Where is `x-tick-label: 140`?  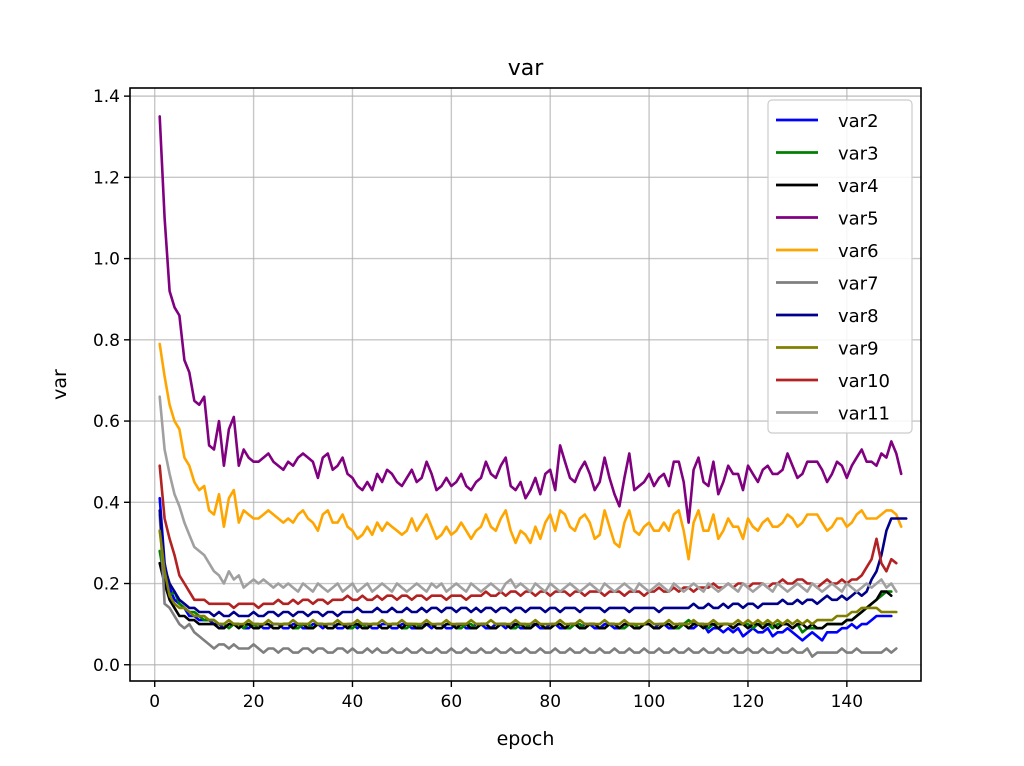
x-tick-label: 140 is located at coordinates (847, 702).